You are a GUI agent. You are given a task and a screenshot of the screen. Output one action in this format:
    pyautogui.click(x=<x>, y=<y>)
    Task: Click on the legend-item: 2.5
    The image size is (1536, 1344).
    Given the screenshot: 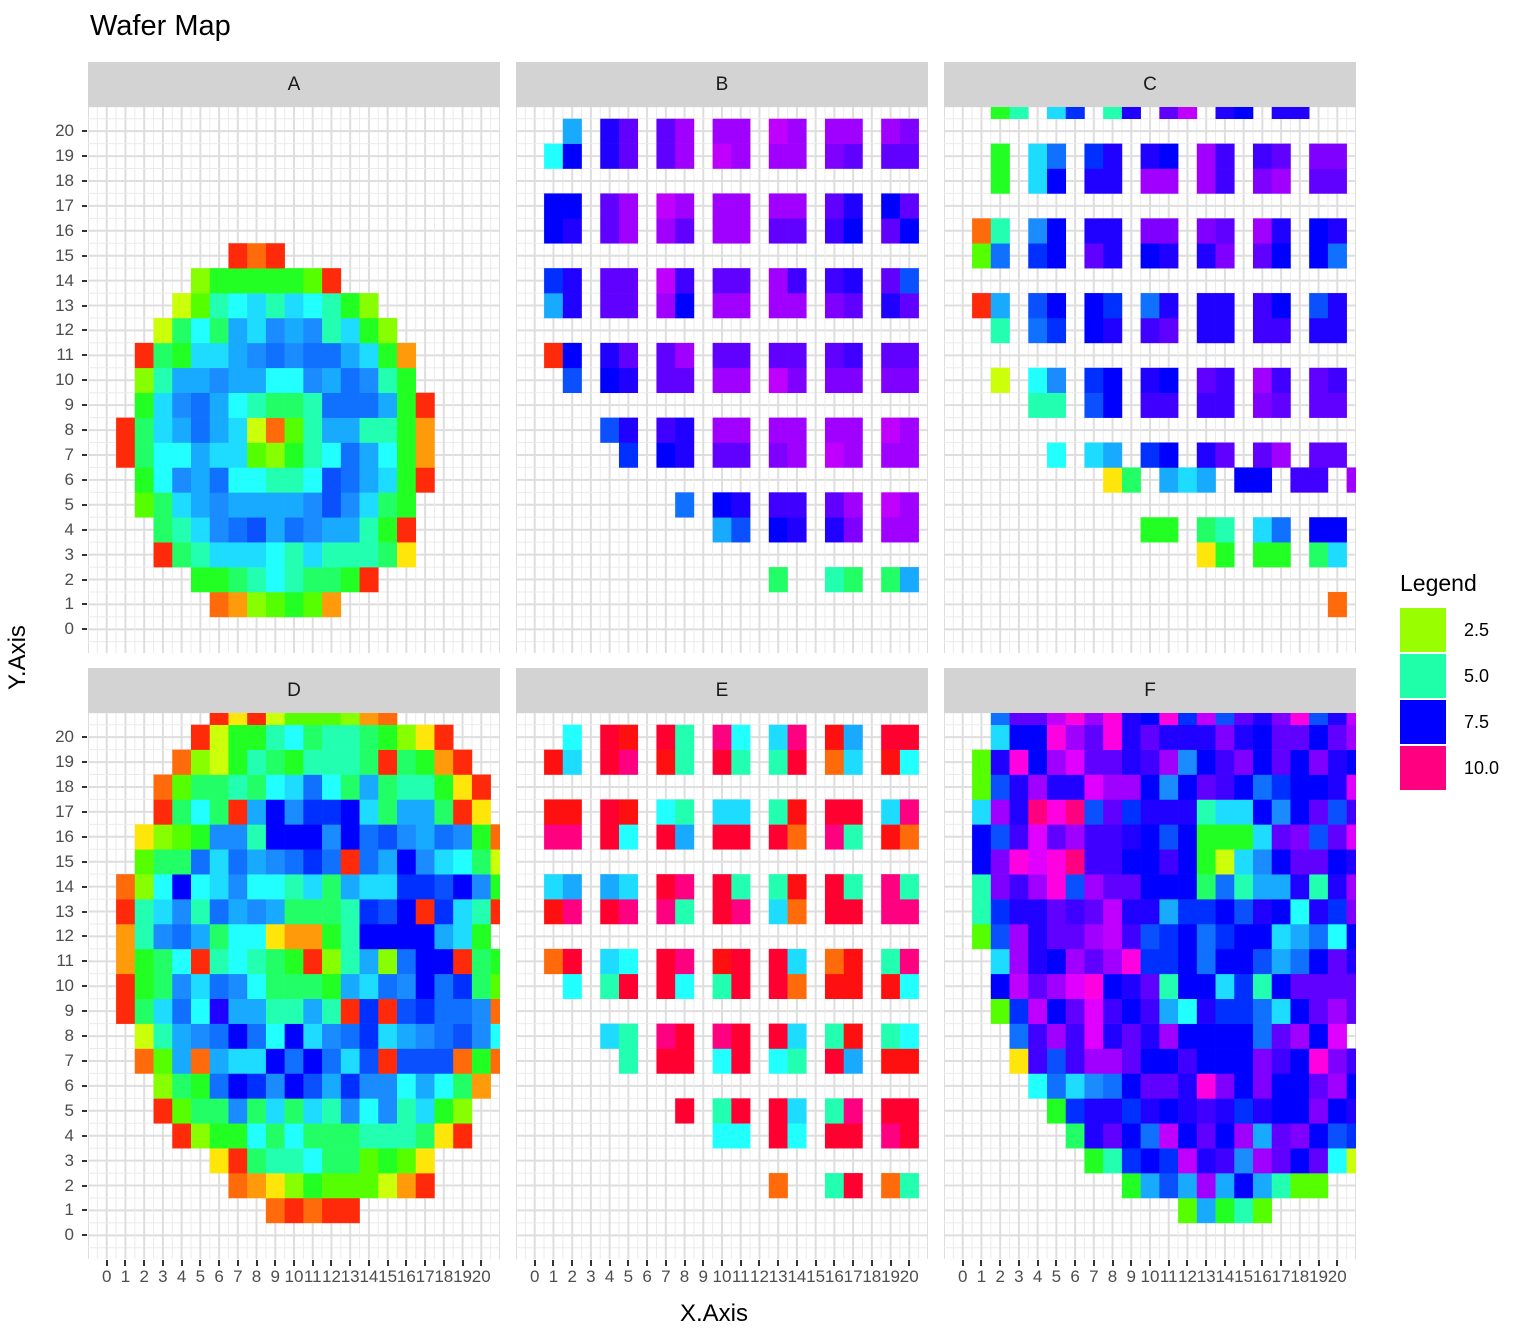 What is the action you would take?
    pyautogui.click(x=1449, y=630)
    